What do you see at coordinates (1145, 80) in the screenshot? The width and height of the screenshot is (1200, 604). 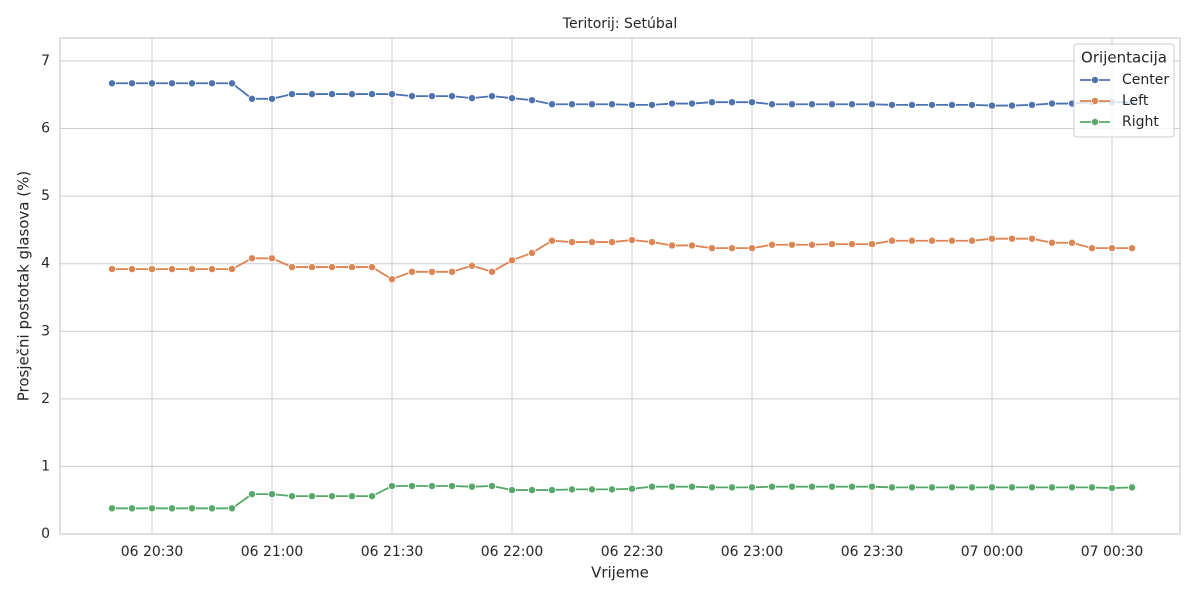 I see `legend-label: Center` at bounding box center [1145, 80].